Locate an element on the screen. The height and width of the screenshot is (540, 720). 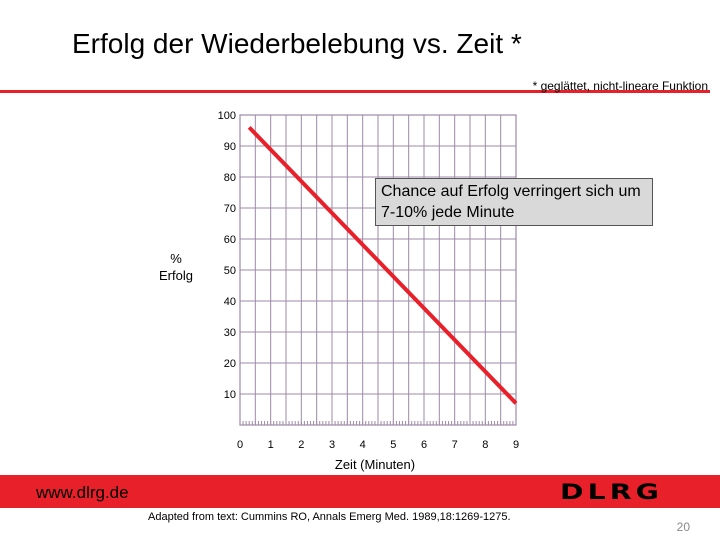
x-tick-label: 7 is located at coordinates (455, 445).